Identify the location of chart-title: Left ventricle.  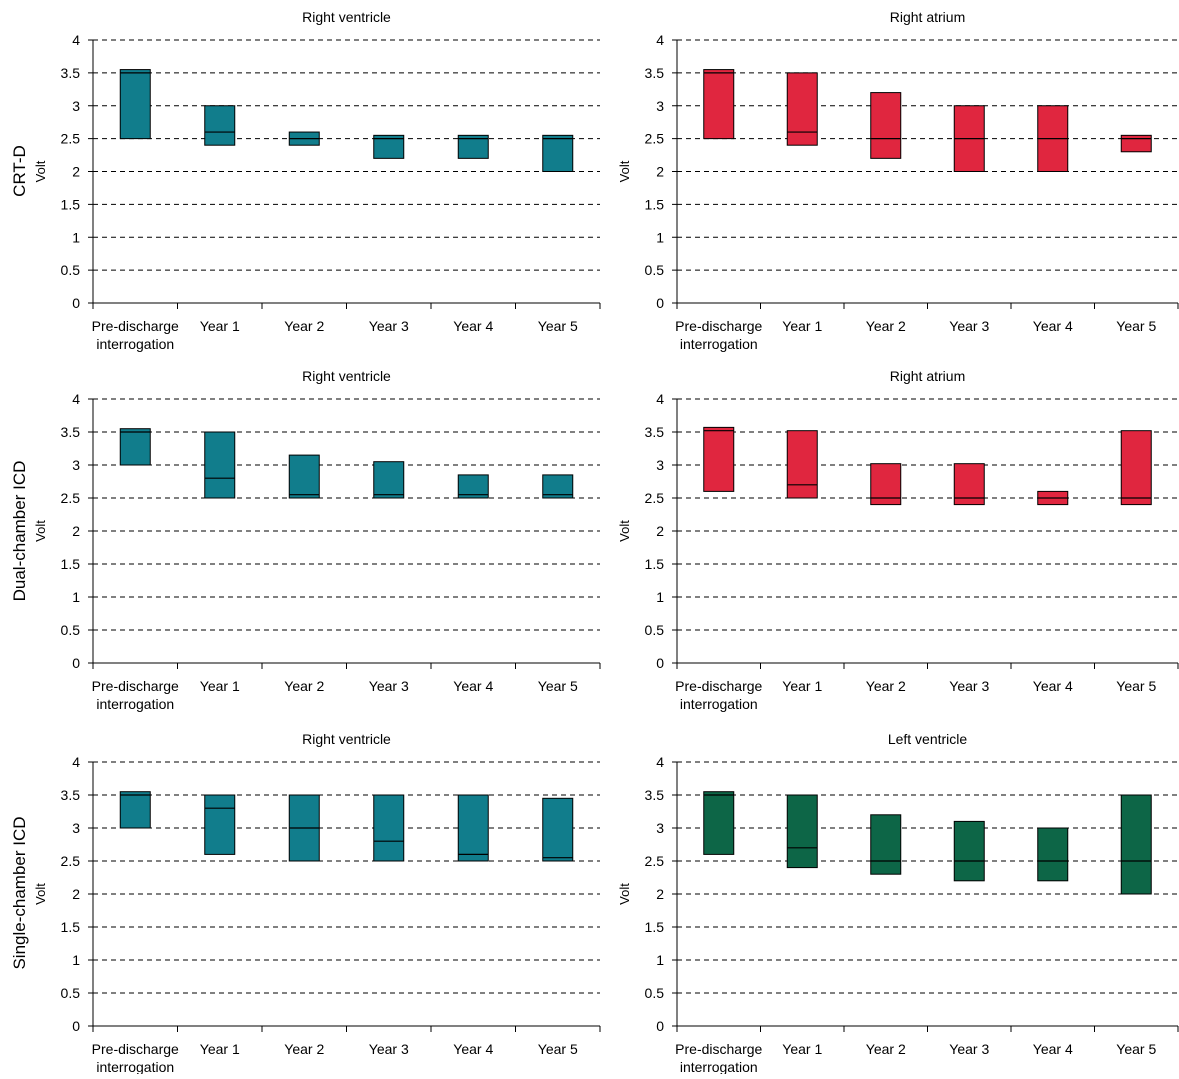
(928, 739).